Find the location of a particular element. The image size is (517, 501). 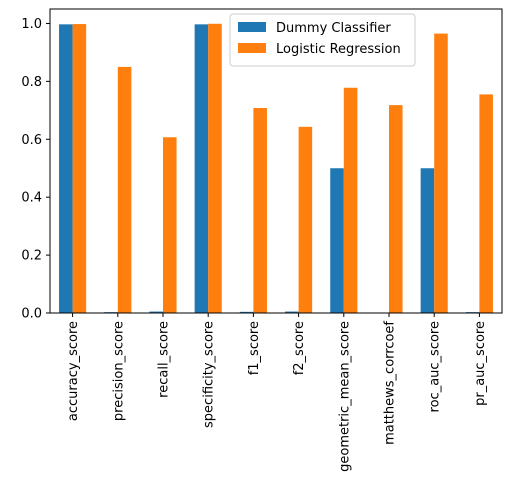

legend-box is located at coordinates (322, 40).